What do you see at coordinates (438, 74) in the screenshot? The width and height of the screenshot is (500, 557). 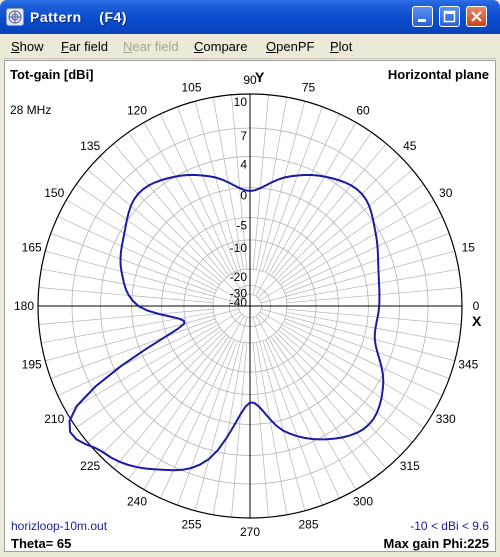 I see `plane-label: Horizontal plane` at bounding box center [438, 74].